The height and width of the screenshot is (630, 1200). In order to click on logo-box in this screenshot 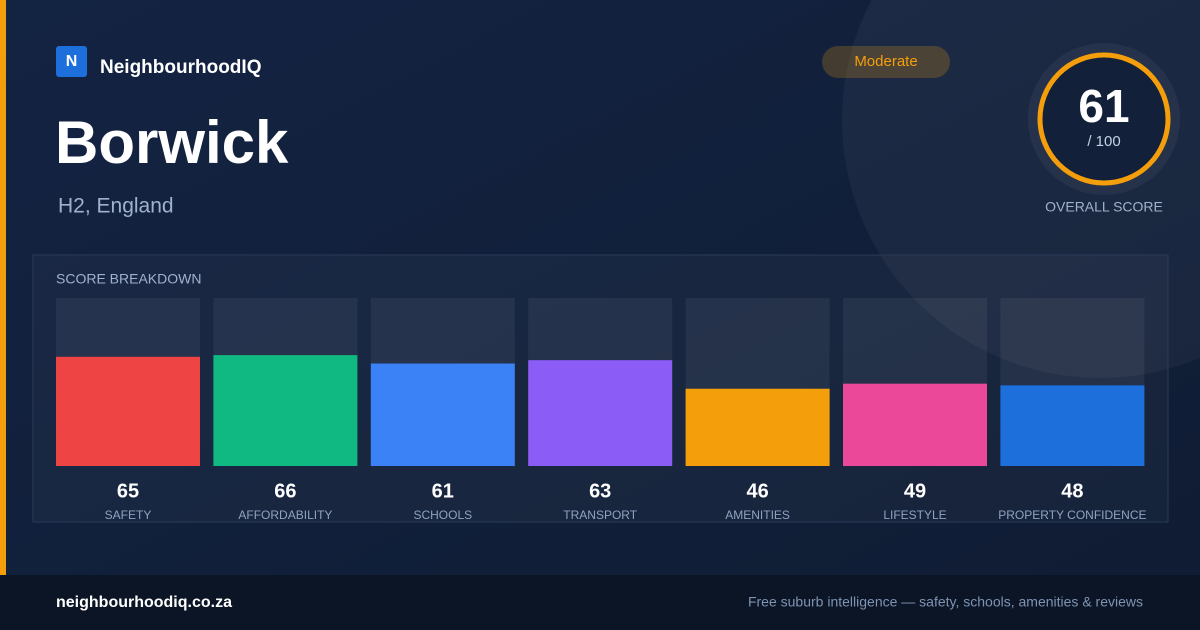, I will do `click(71, 61)`.